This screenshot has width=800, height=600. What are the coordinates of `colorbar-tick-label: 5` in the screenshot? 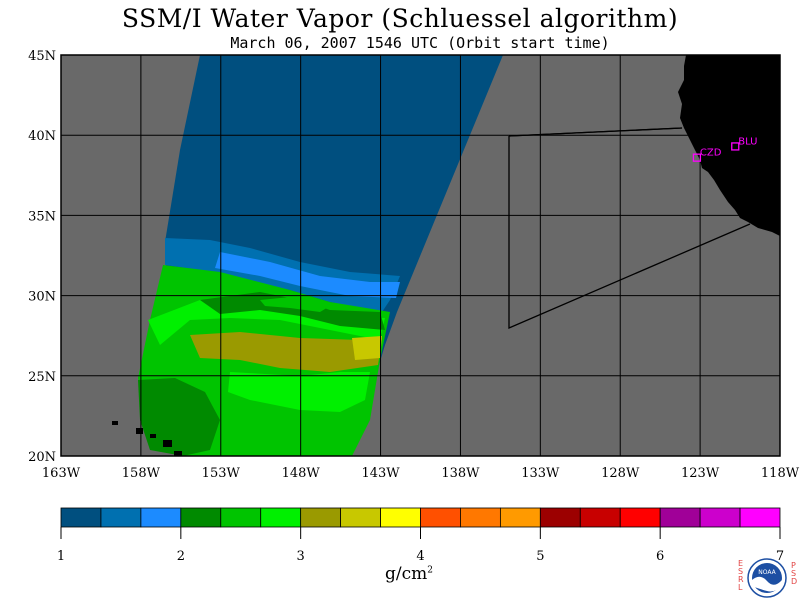 It's located at (540, 556).